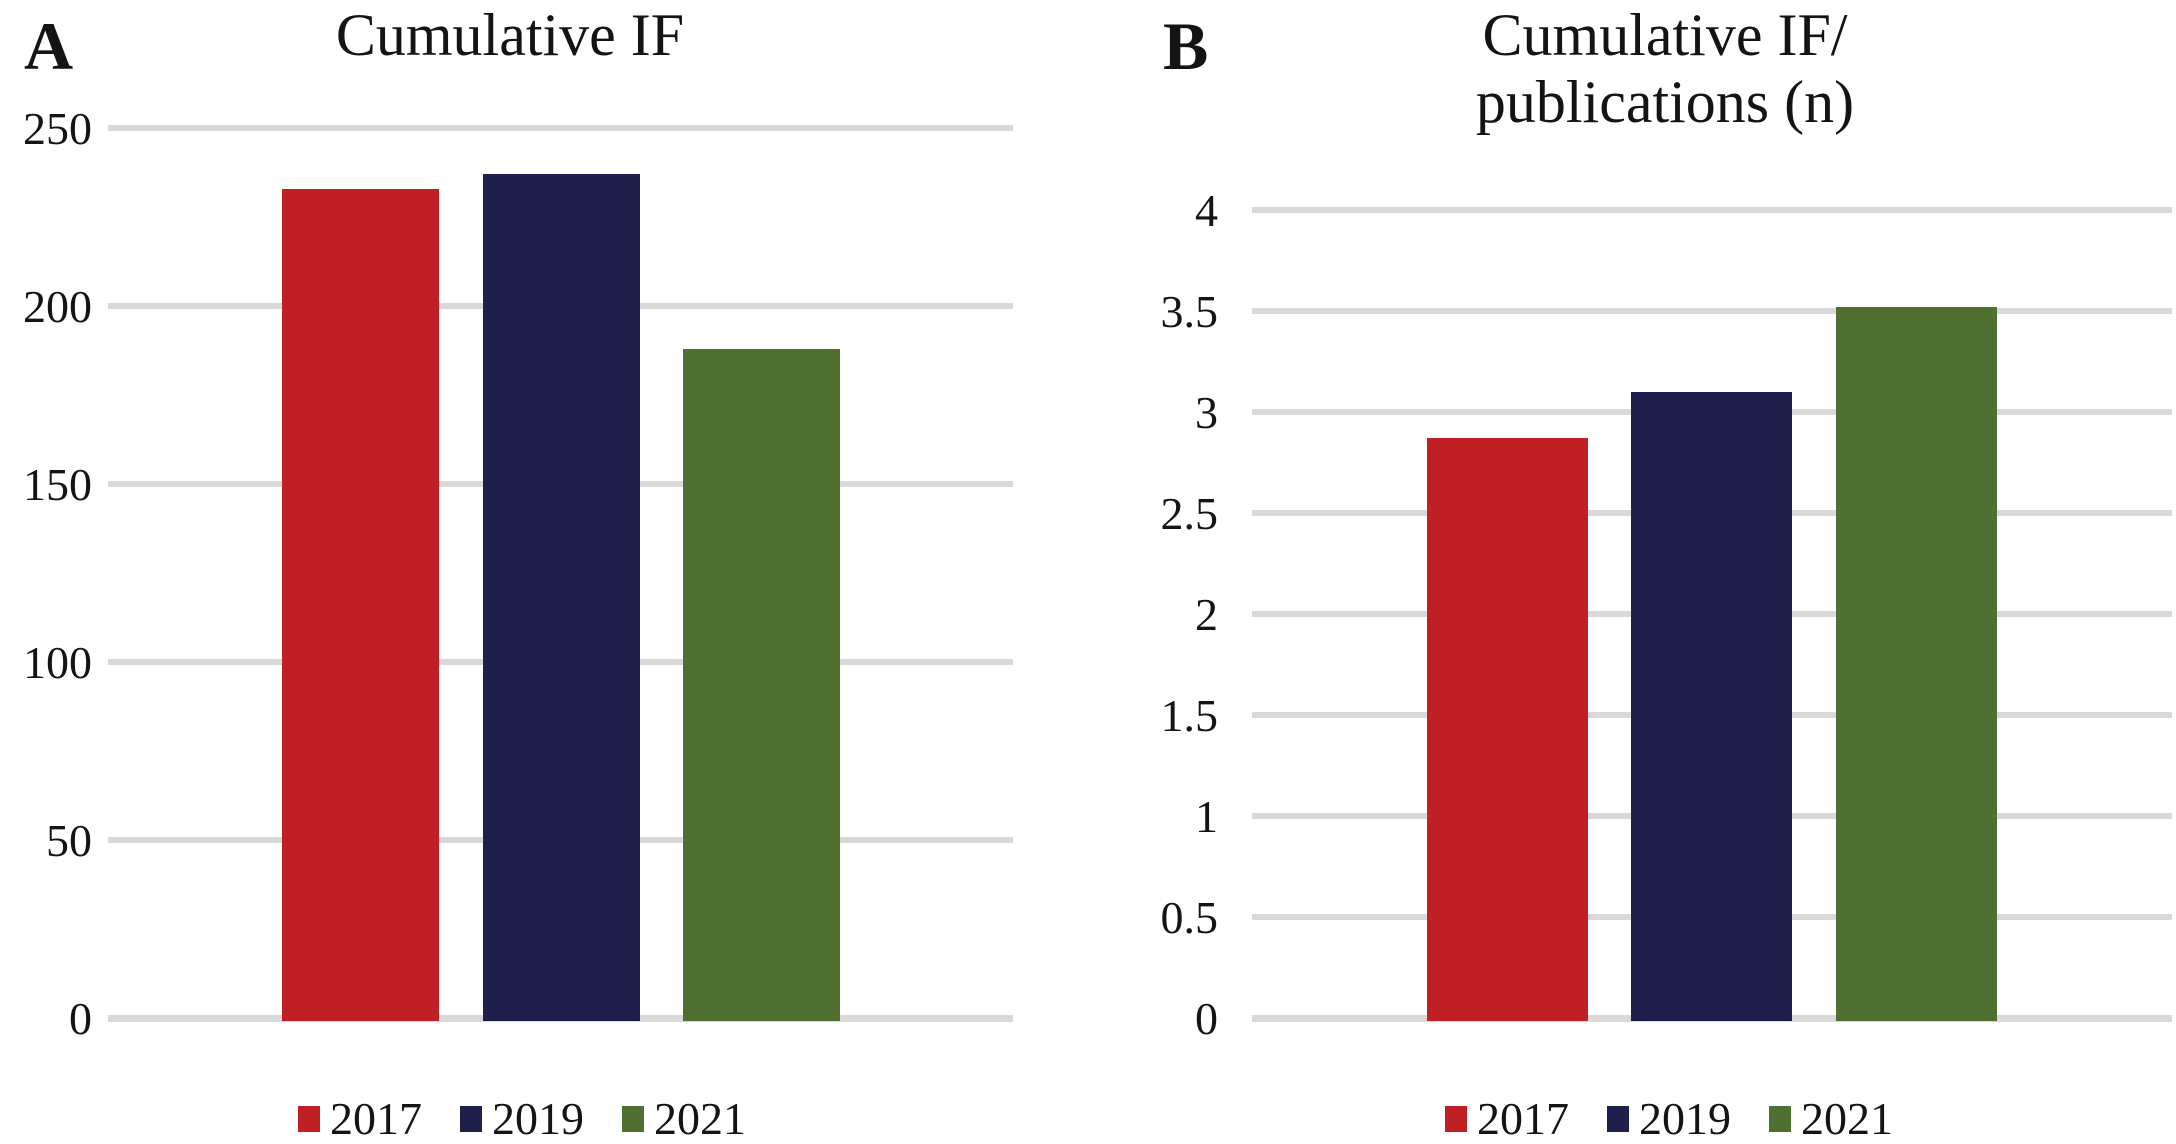 This screenshot has width=2176, height=1144. Describe the element at coordinates (57, 306) in the screenshot. I see `y-tick-label: 200` at that location.